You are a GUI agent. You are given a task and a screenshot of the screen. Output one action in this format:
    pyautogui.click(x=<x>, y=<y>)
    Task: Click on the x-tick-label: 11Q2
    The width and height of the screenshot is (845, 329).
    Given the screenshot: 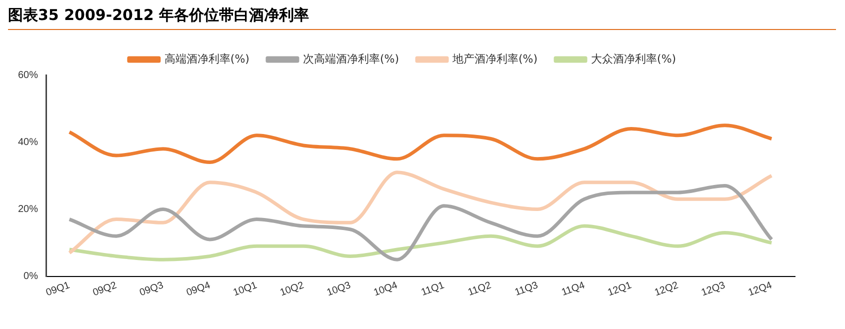 What is the action you would take?
    pyautogui.click(x=480, y=289)
    